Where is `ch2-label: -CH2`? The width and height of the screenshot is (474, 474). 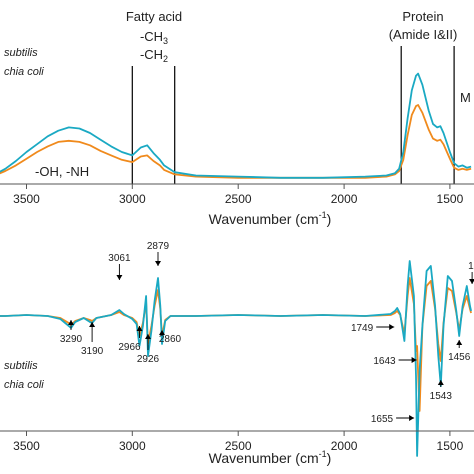
ch2-label: -CH2 is located at coordinates (154, 55).